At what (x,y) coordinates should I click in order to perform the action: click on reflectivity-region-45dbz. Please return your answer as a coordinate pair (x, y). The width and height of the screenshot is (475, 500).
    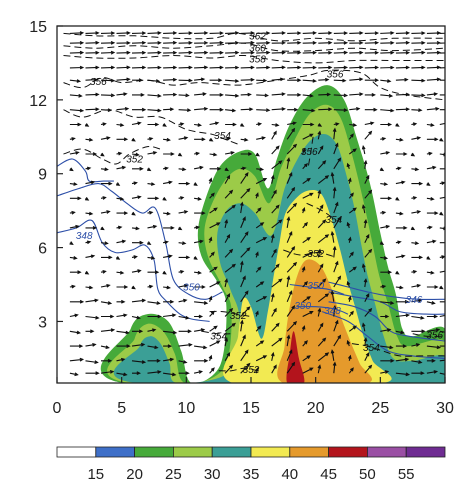
    Looking at the image, I should click on (295, 357).